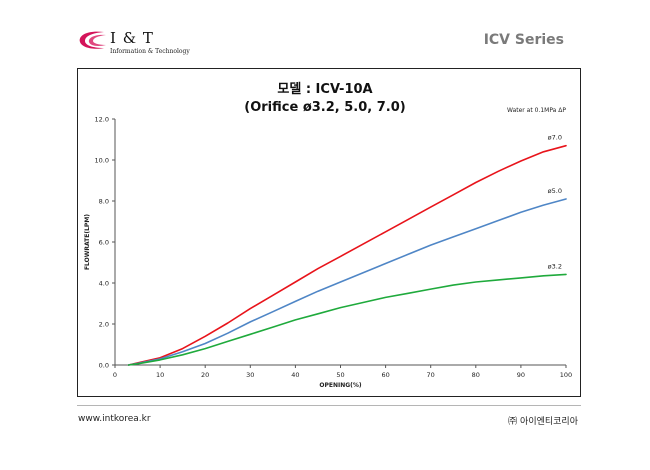 The height and width of the screenshot is (470, 650). What do you see at coordinates (523, 40) in the screenshot?
I see `series-title: ICV Series` at bounding box center [523, 40].